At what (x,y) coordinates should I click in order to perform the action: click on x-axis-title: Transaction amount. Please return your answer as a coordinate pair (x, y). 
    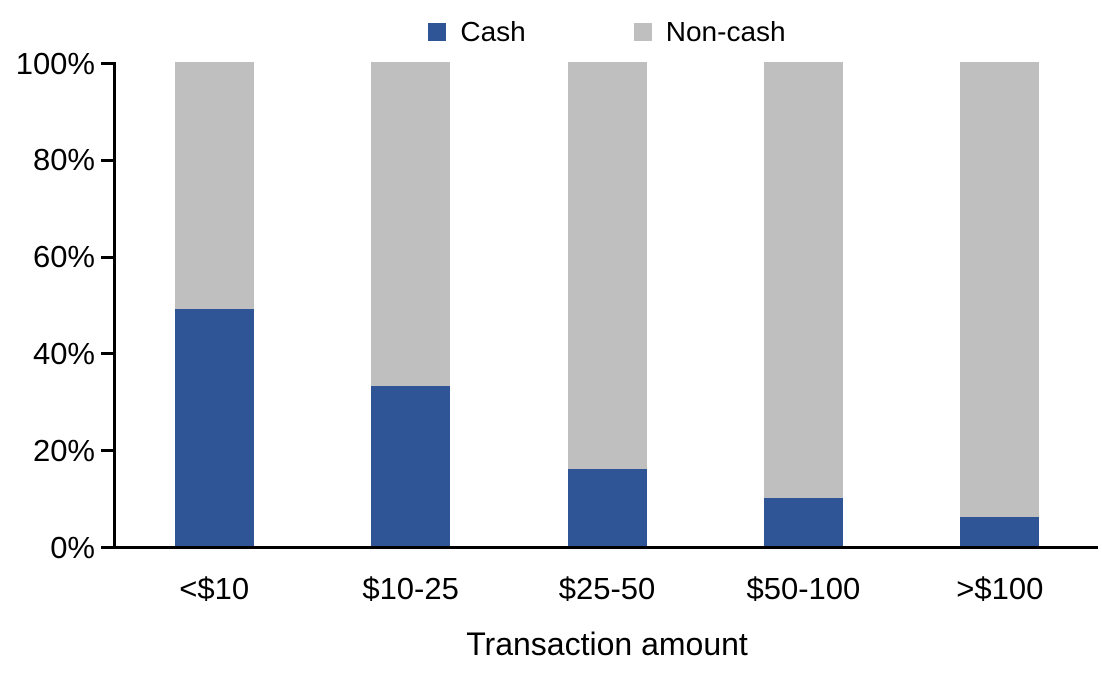
    Looking at the image, I should click on (607, 644).